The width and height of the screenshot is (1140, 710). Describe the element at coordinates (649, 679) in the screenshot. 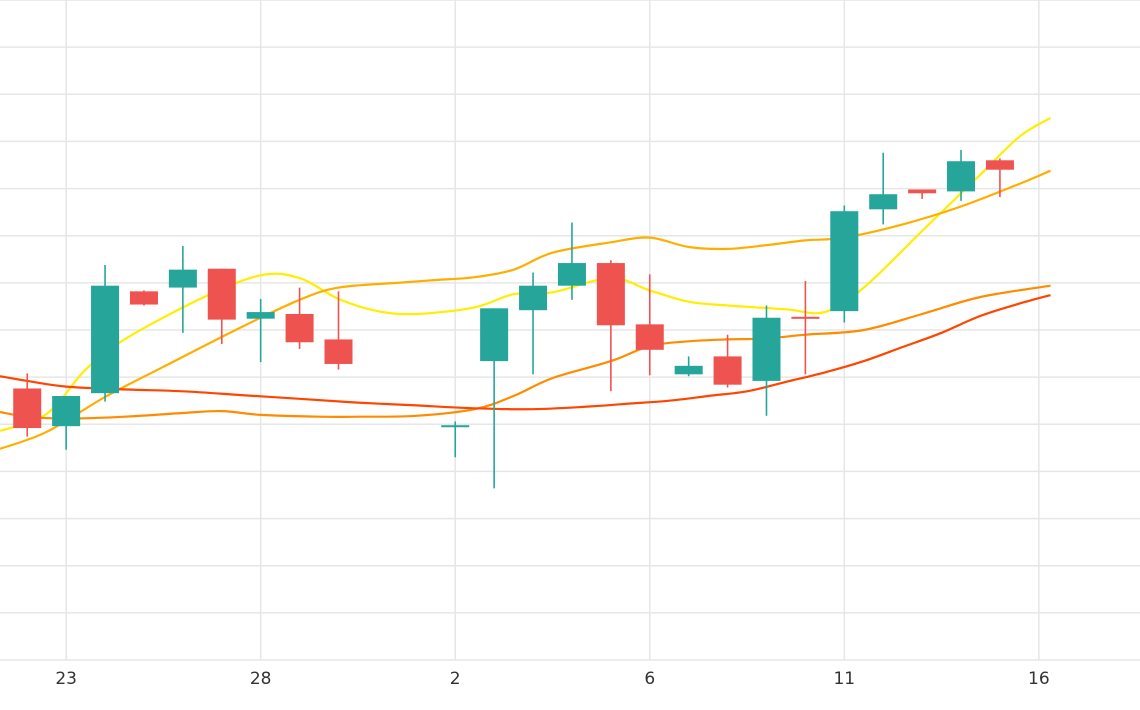

I see `x-tick-label: 6` at that location.